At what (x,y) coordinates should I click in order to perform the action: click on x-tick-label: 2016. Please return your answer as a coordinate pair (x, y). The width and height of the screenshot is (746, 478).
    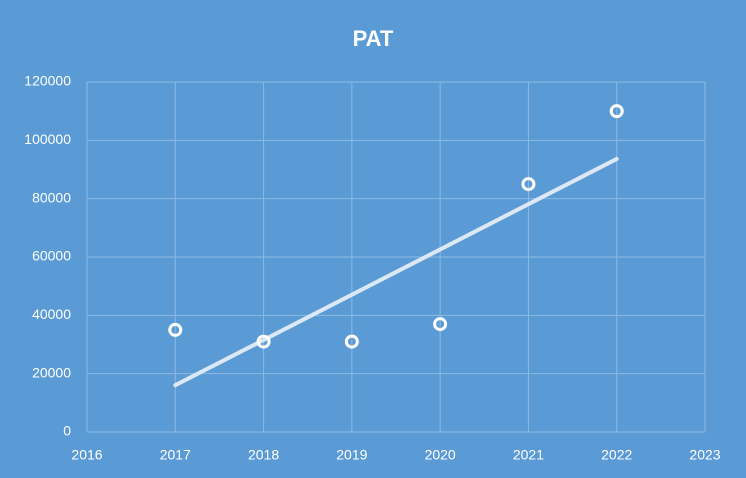
    Looking at the image, I should click on (86, 455).